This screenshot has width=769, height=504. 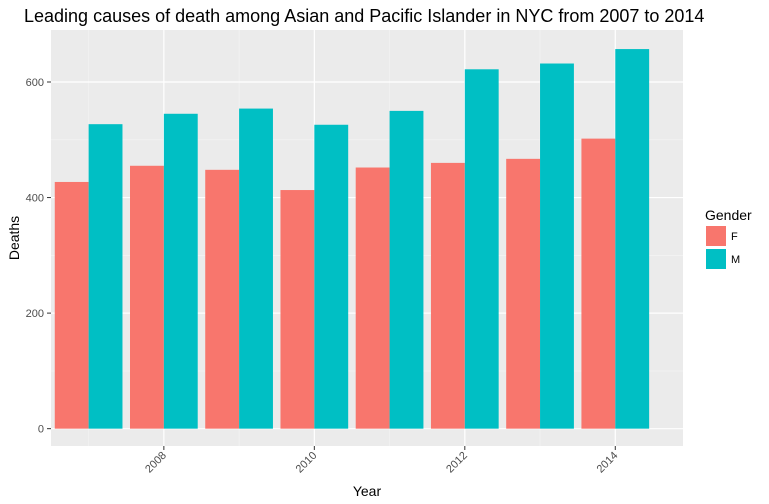 I want to click on x-axis-ticks: 2008 2010 2012 2014, so click(x=381, y=460).